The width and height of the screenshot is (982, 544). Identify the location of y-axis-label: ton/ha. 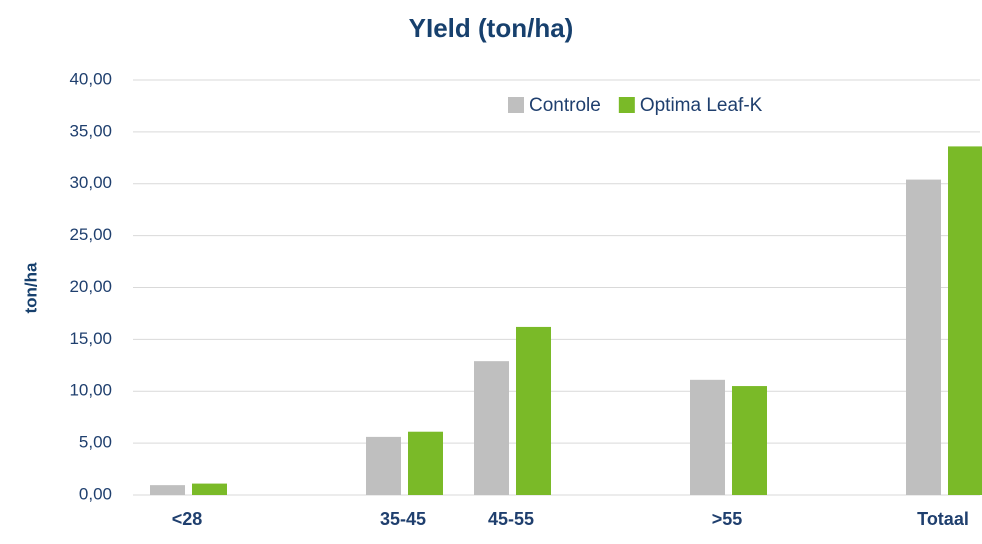
(30, 288).